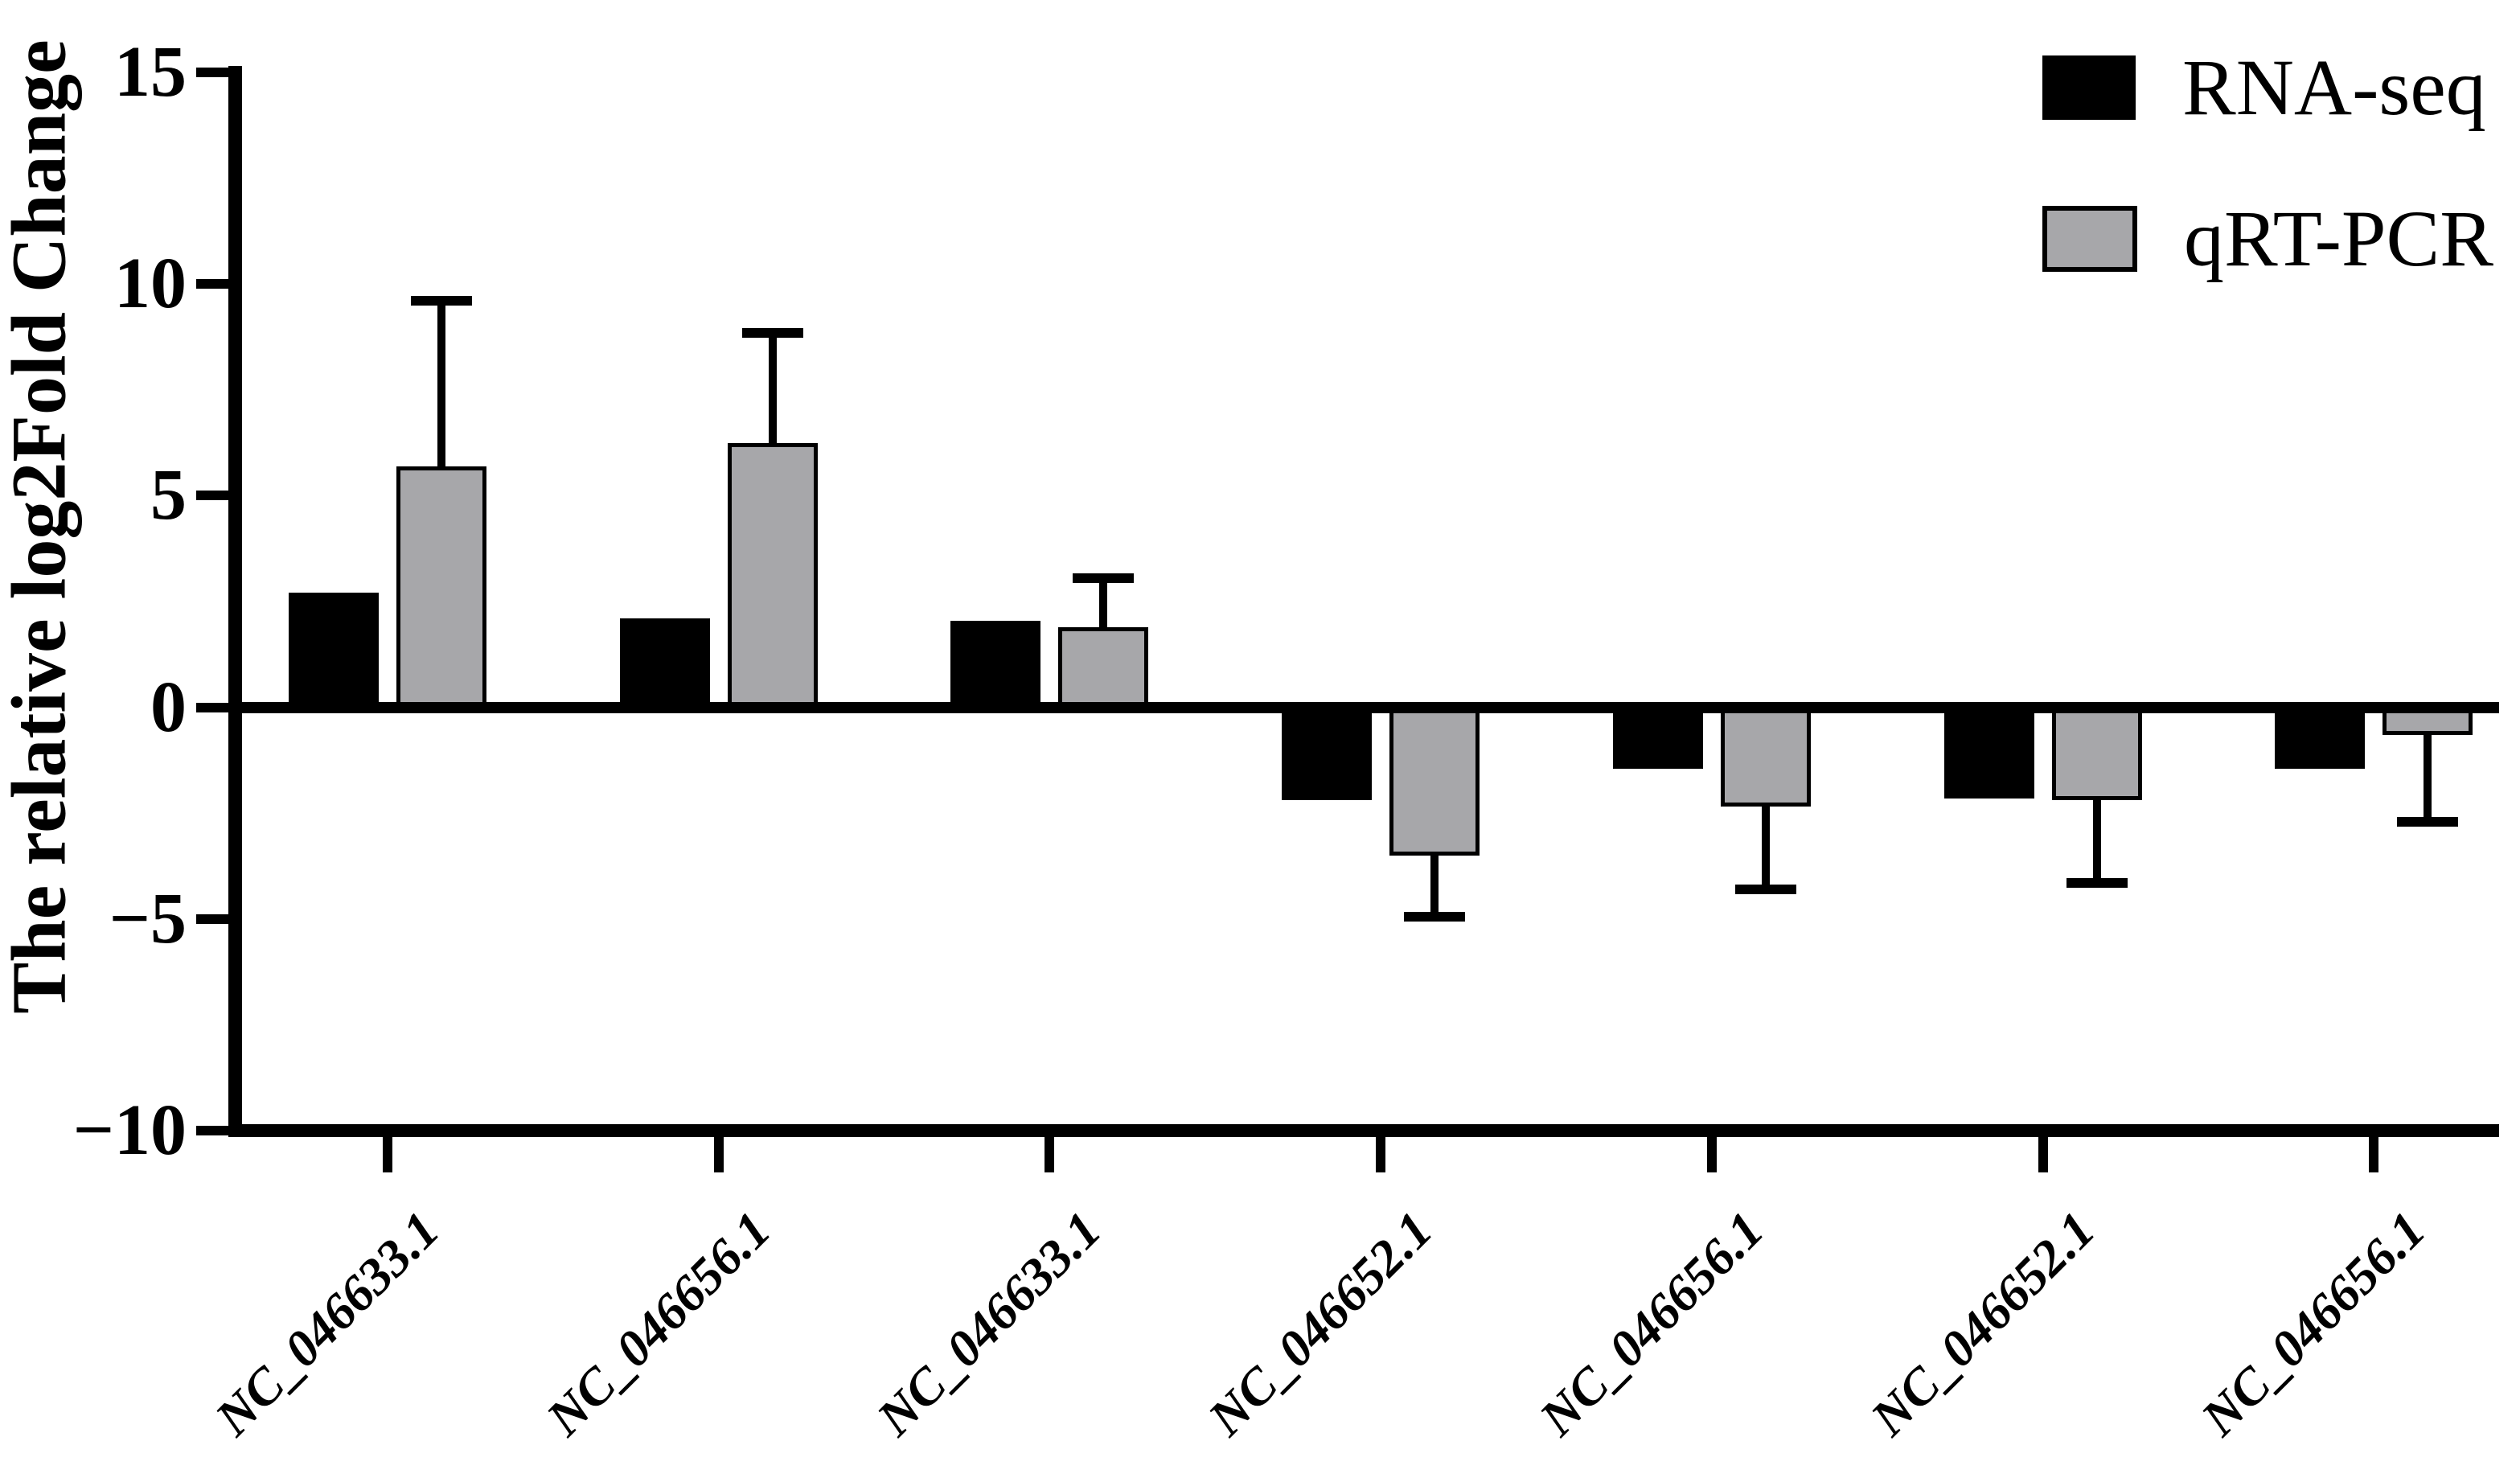 This screenshot has height=1478, width=2520. Describe the element at coordinates (129, 1130) in the screenshot. I see `y-tick-label: −10` at that location.